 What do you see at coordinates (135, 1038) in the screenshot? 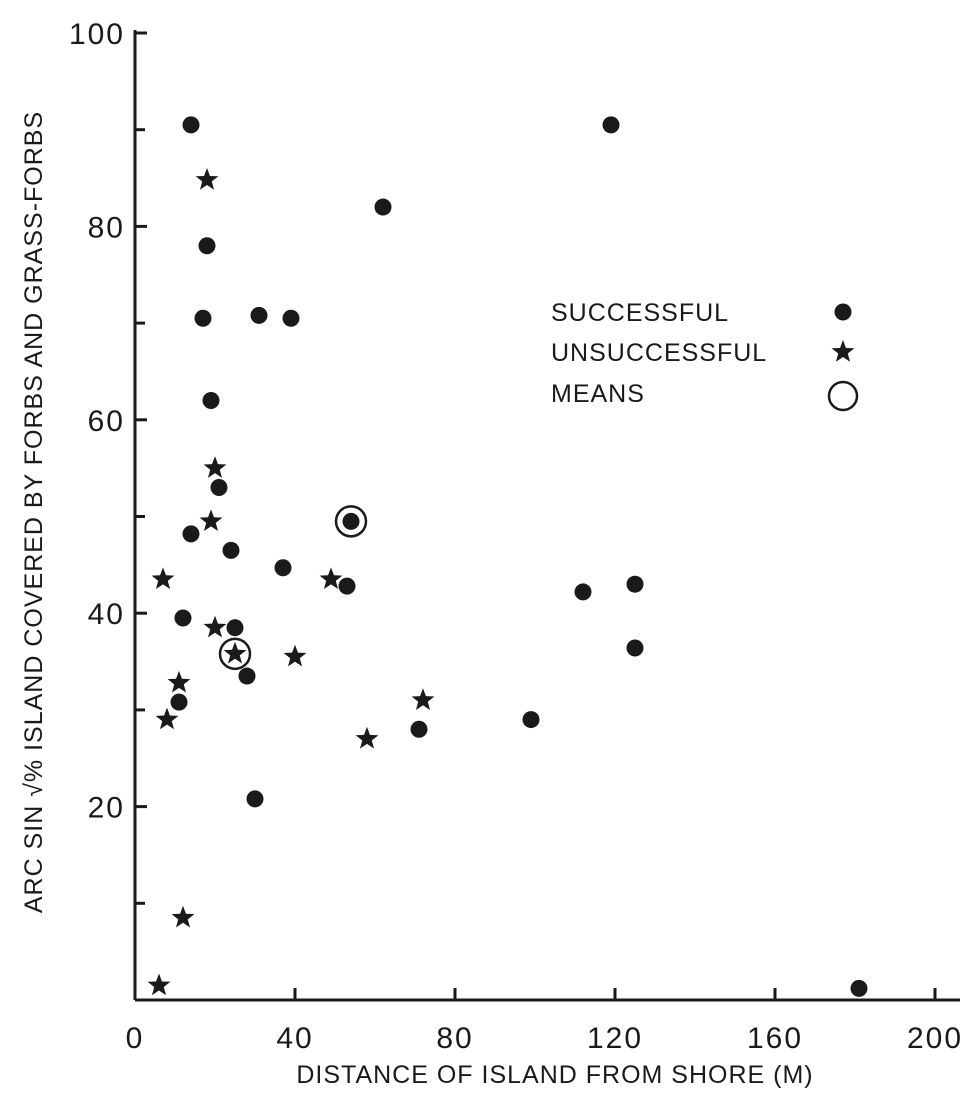
I see `x-tick-label: 0` at bounding box center [135, 1038].